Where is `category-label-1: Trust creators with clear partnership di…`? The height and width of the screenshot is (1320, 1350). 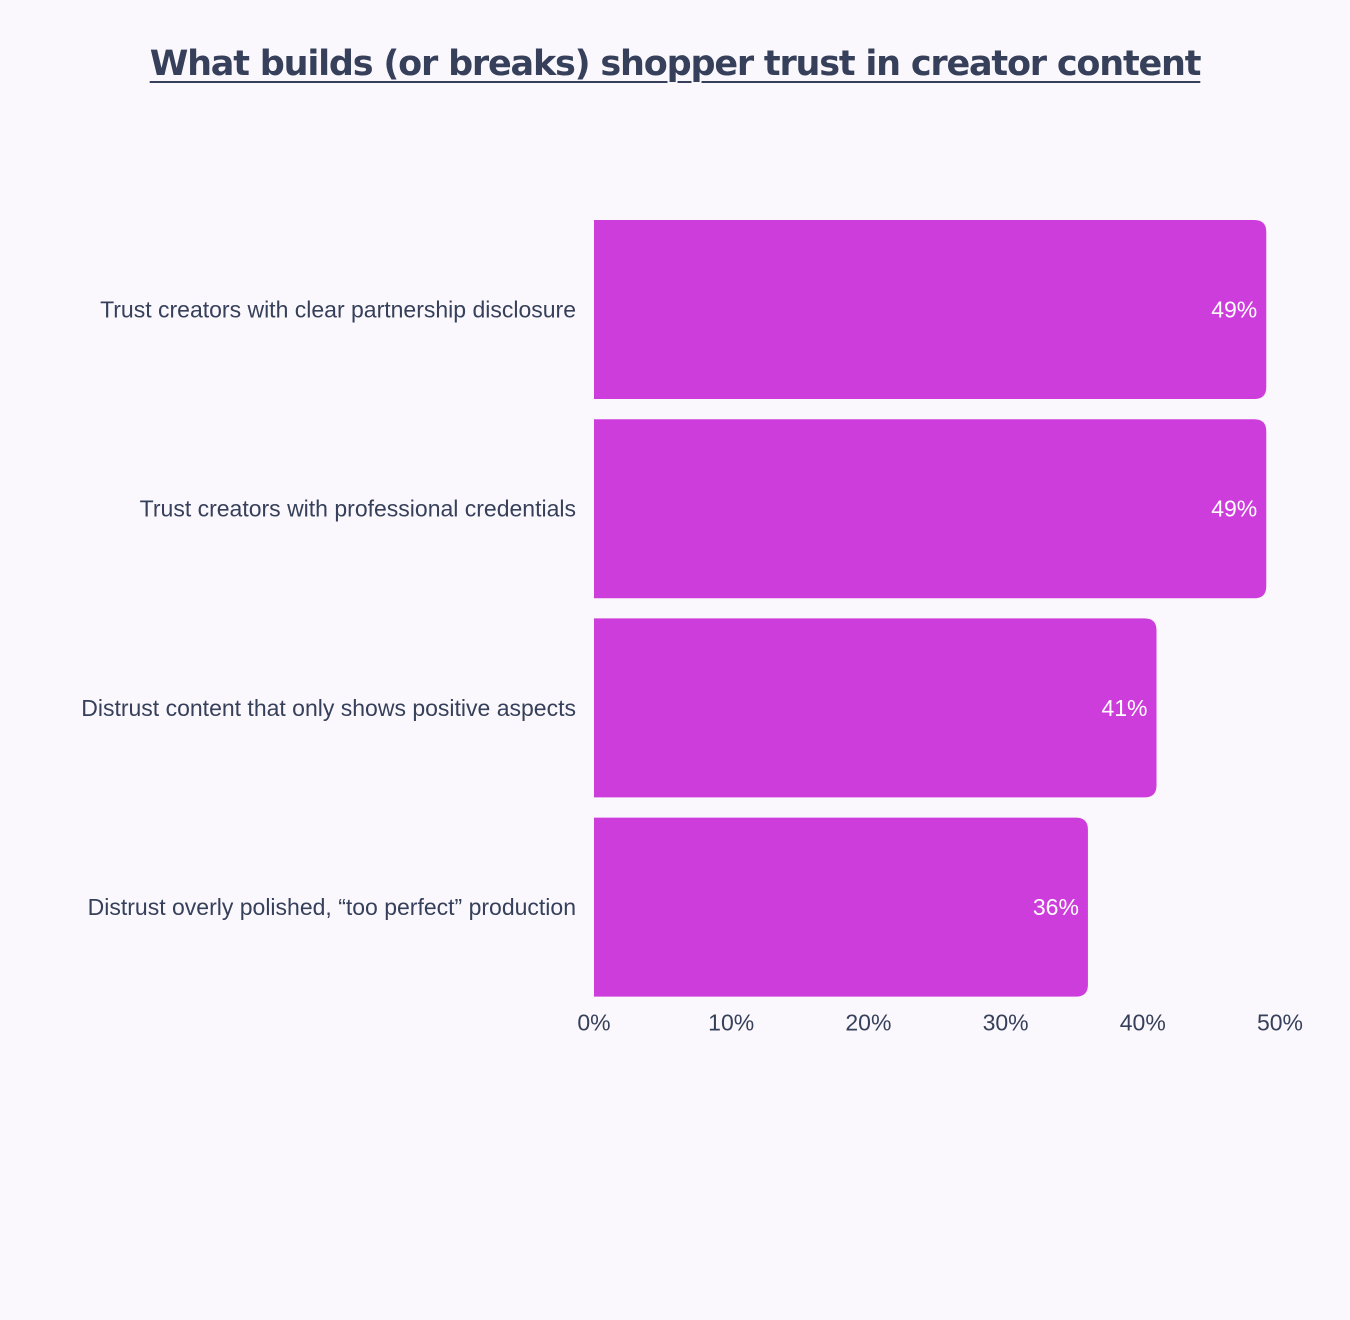 category-label-1: Trust creators with clear partnership di… is located at coordinates (338, 310).